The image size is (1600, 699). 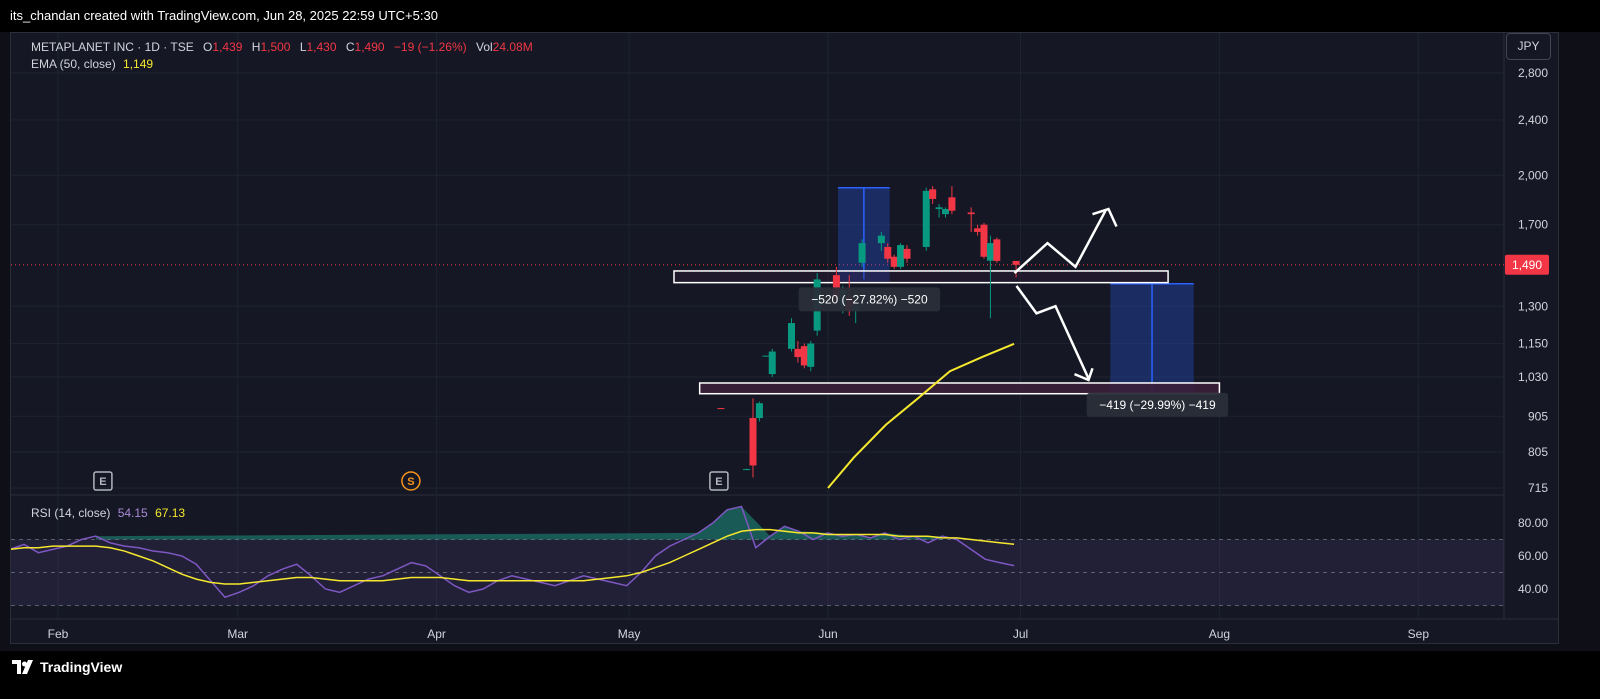 What do you see at coordinates (1533, 344) in the screenshot?
I see `price-axis-label: 1,150` at bounding box center [1533, 344].